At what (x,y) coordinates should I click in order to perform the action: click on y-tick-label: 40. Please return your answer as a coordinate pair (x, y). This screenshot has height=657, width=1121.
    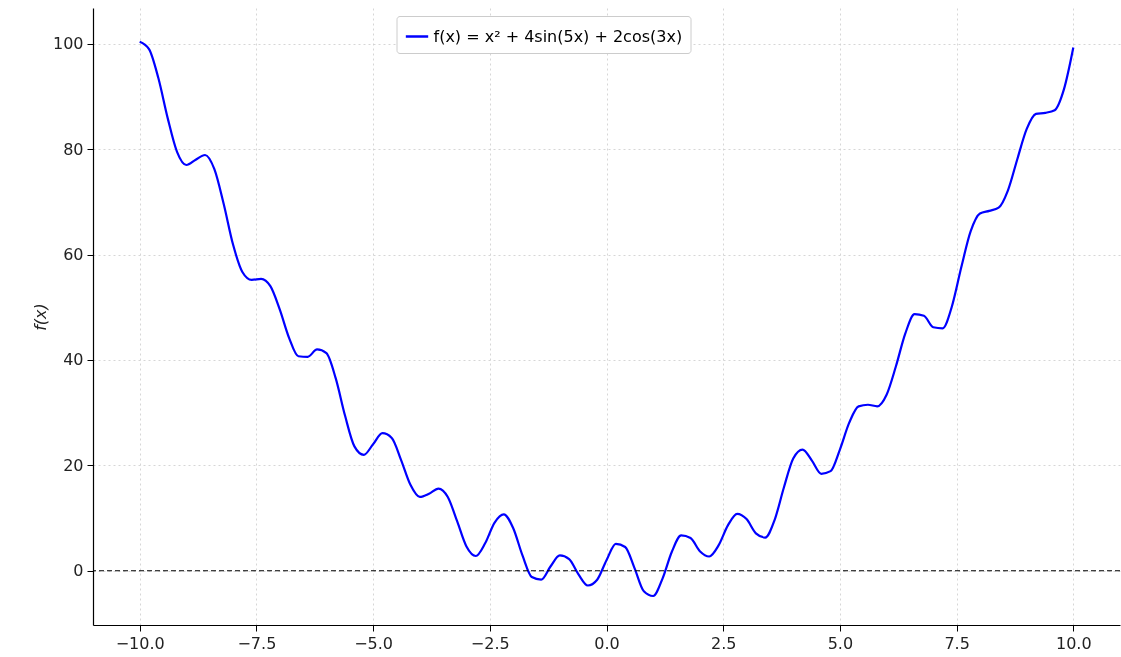
    Looking at the image, I should click on (73, 360).